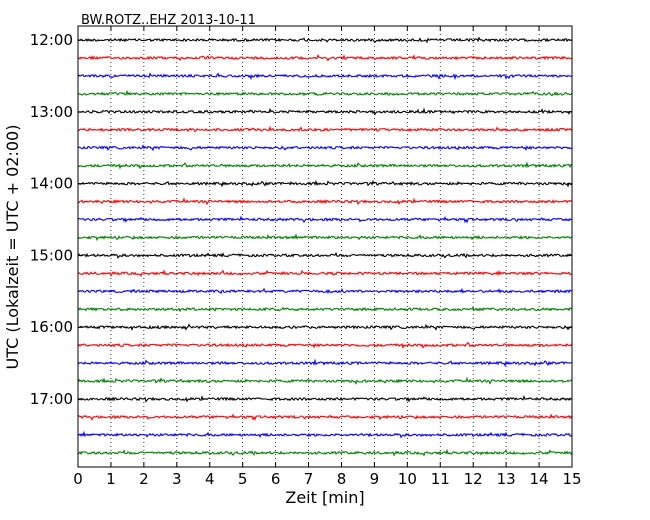 The width and height of the screenshot is (650, 520). I want to click on x-tick-label: 11, so click(440, 479).